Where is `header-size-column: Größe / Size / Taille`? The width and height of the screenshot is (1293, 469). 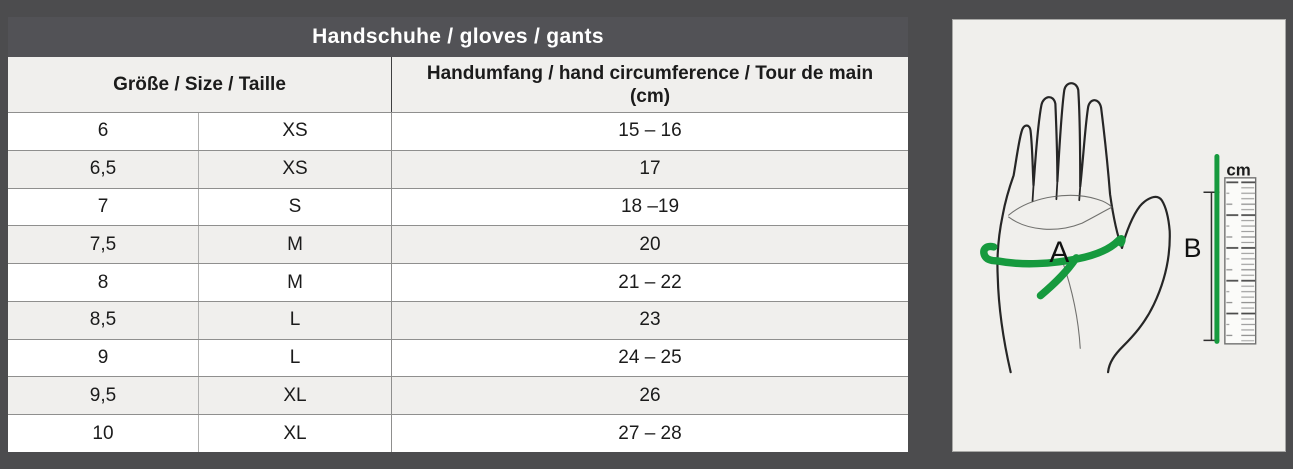
header-size-column: Größe / Size / Taille is located at coordinates (200, 84).